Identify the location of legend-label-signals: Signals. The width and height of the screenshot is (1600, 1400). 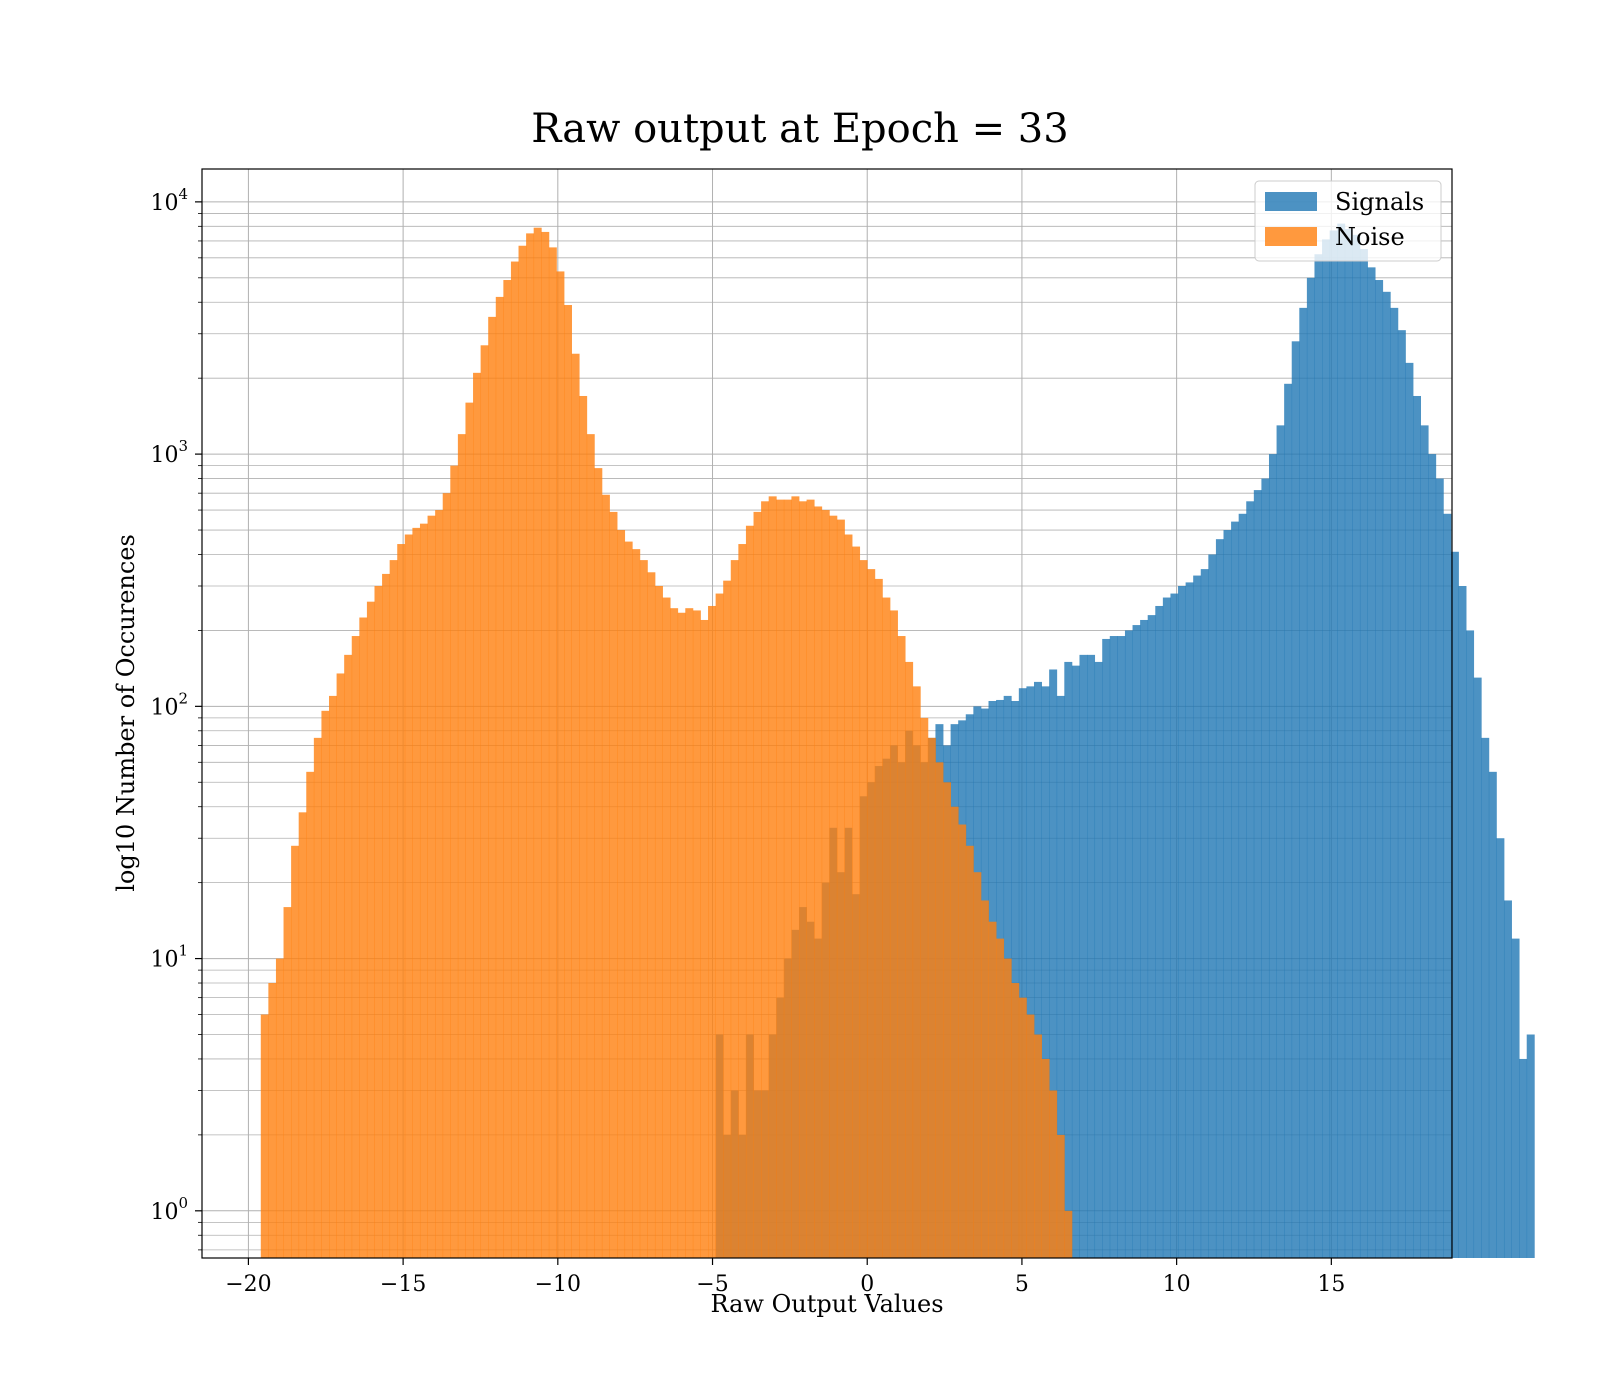
(1379, 202).